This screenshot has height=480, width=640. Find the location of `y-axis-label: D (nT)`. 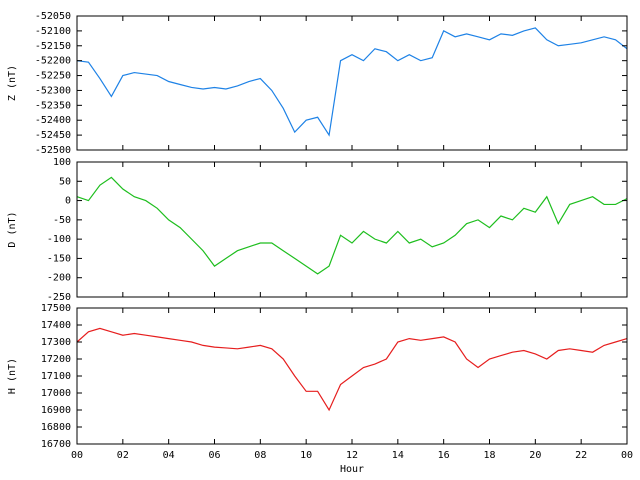

y-axis-label: D (nT) is located at coordinates (12, 229).